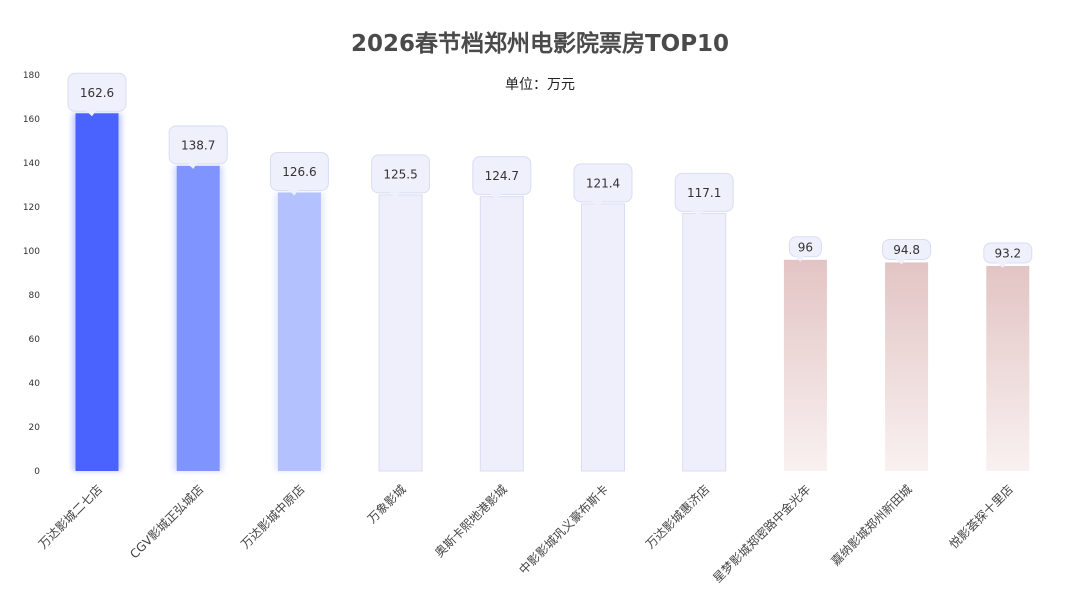  I want to click on category-label: 奥斯卡熙地港影城, so click(471, 521).